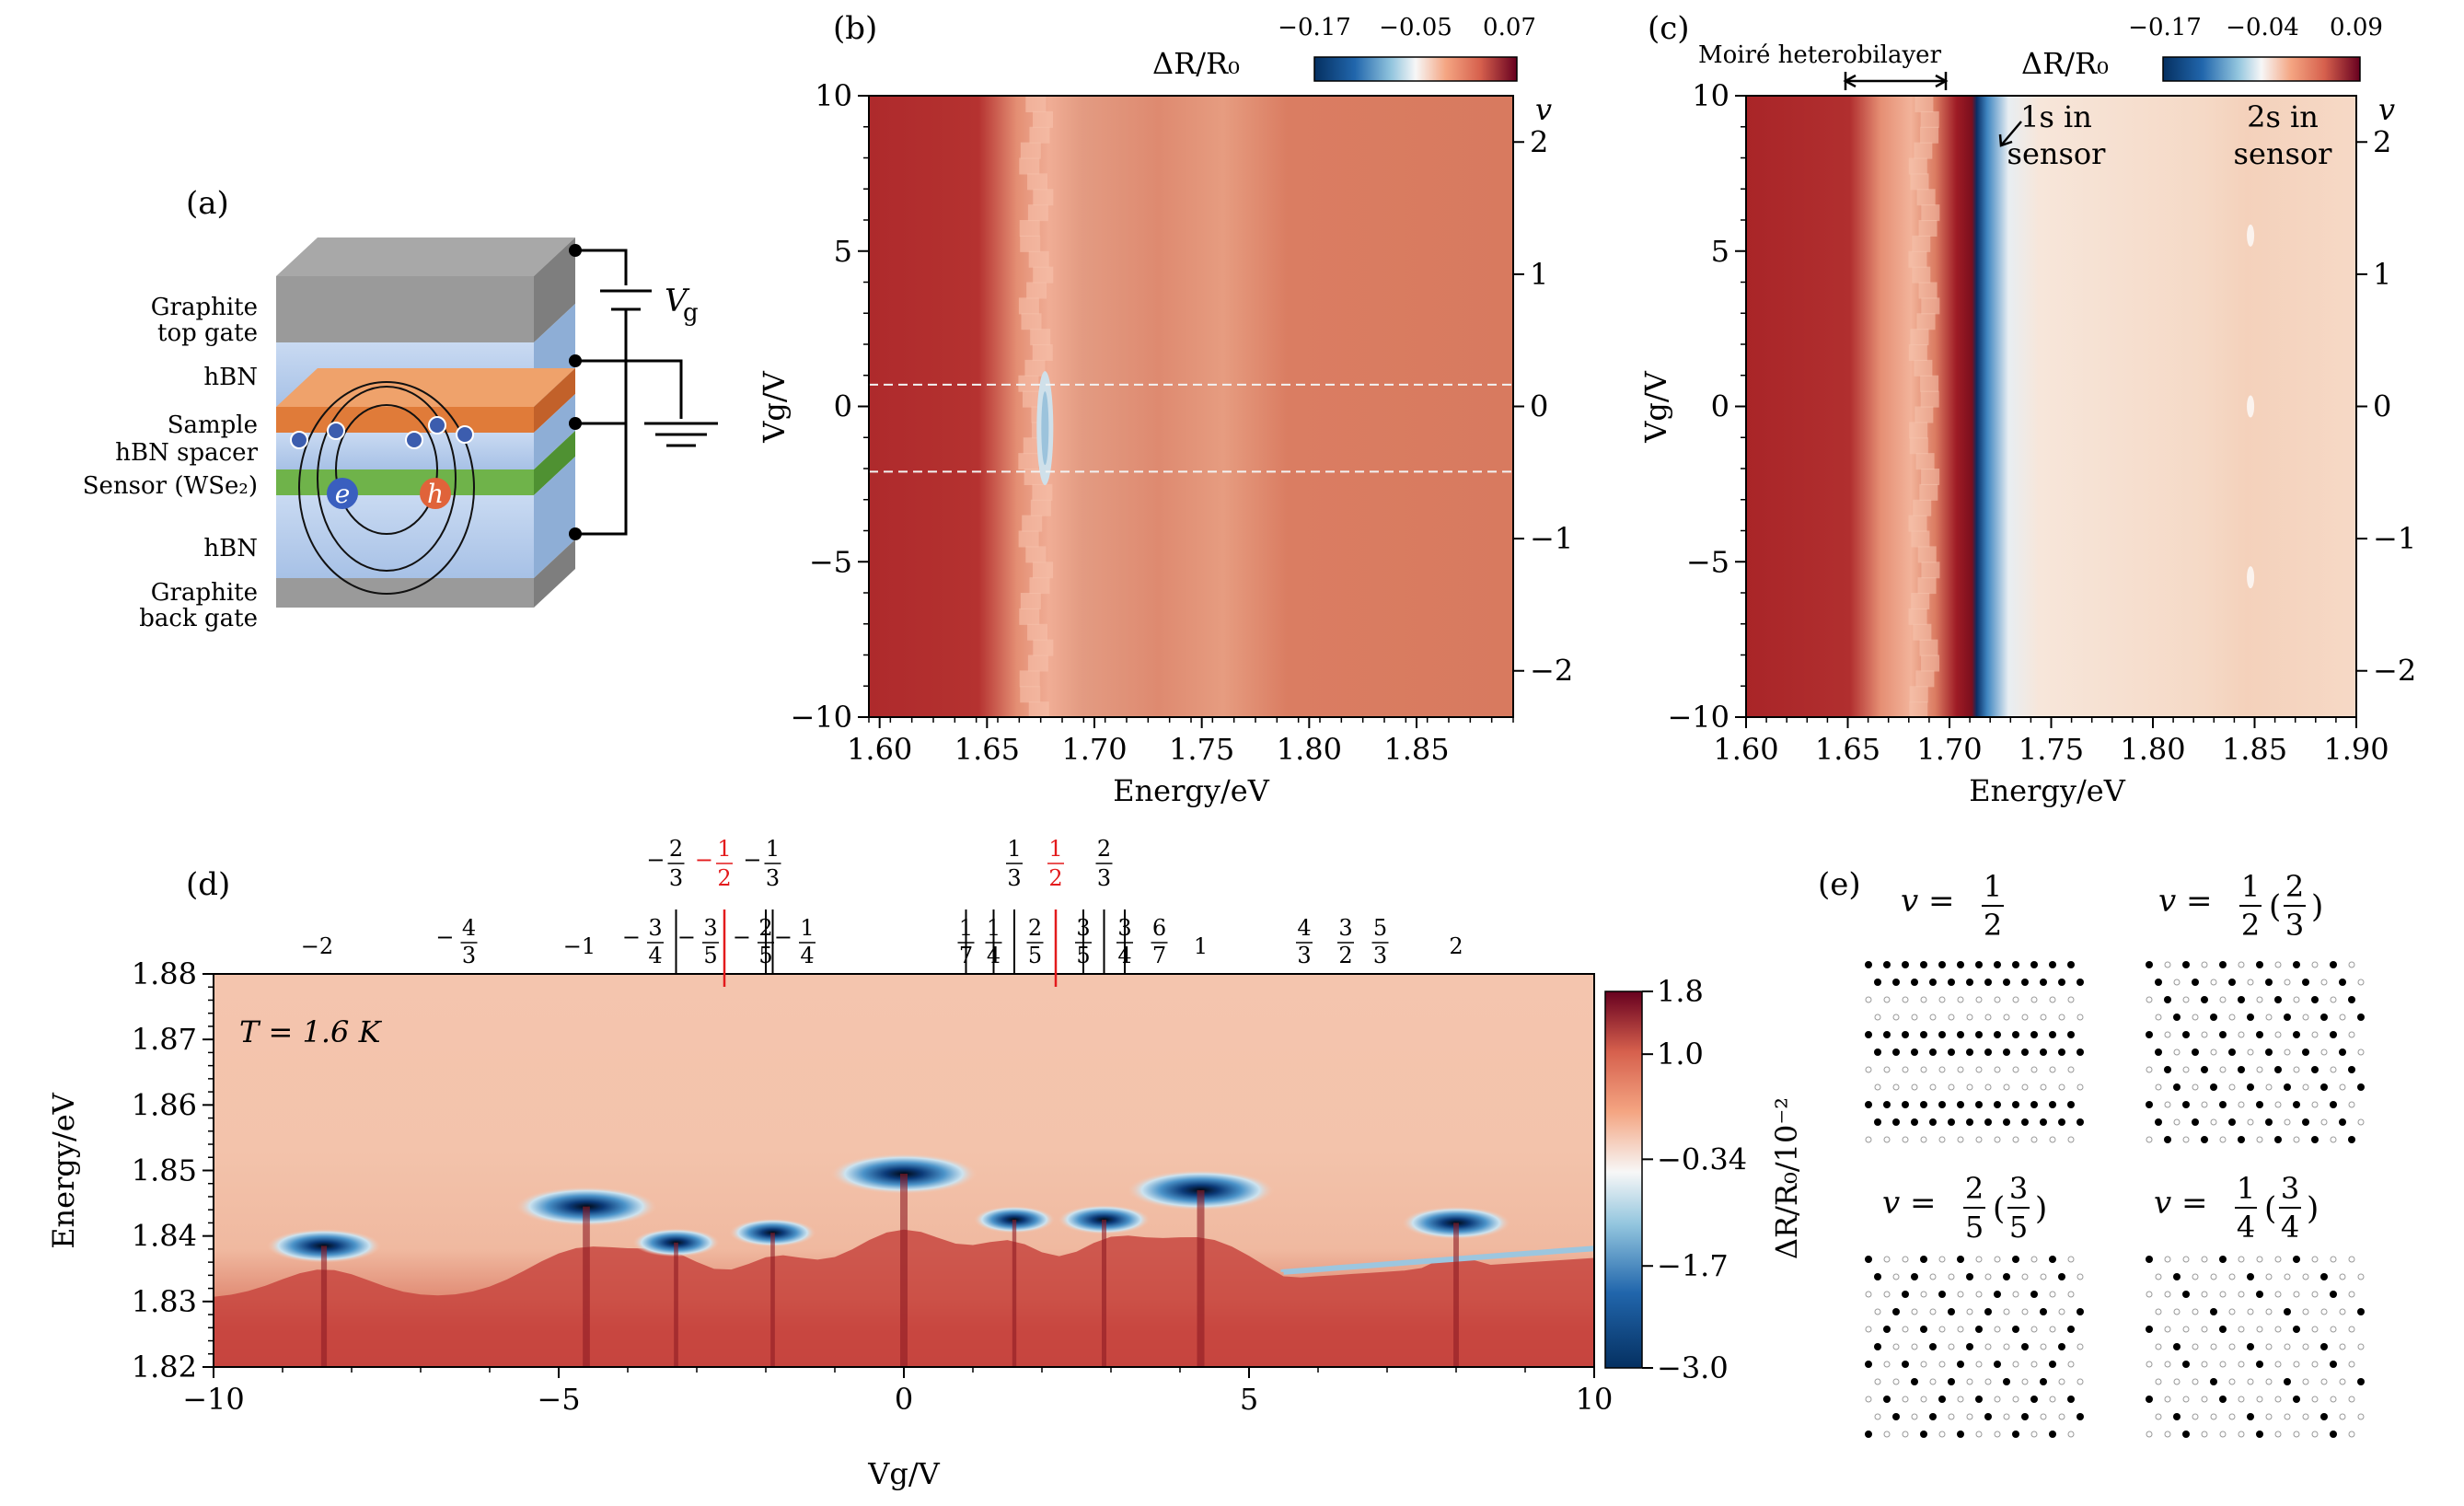 This screenshot has height=1506, width=2464. I want to click on panel-d-upper-num: 1, so click(1014, 849).